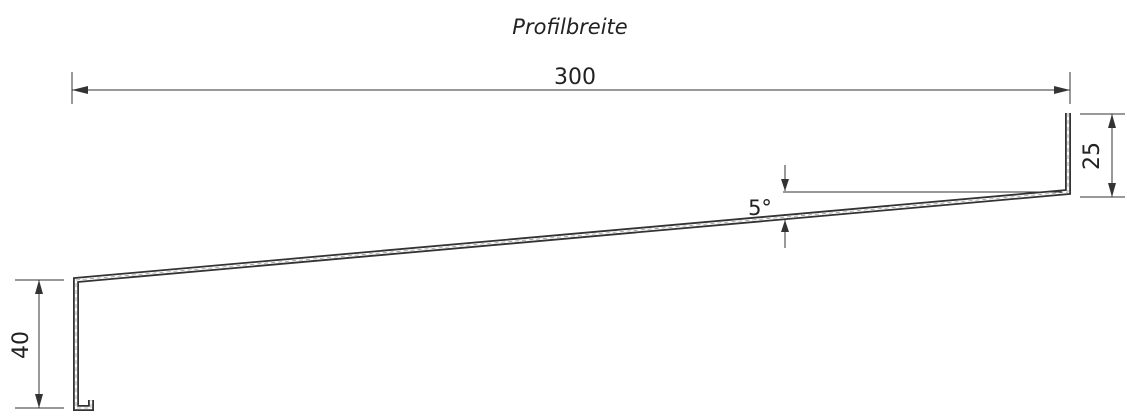  Describe the element at coordinates (760, 208) in the screenshot. I see `angle-label: 5°` at that location.